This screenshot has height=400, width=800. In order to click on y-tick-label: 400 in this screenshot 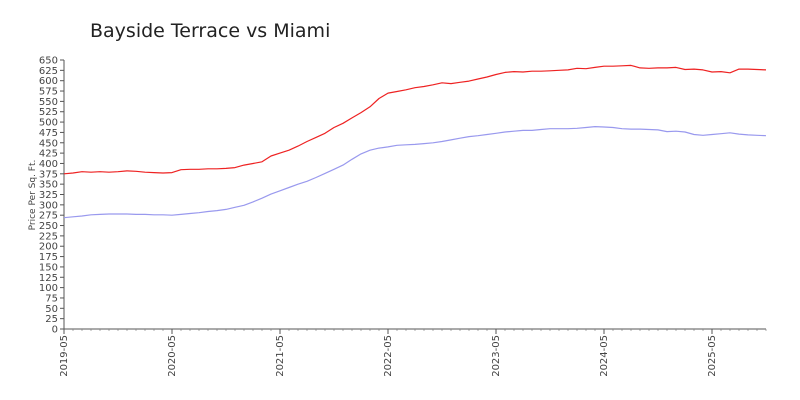, I will do `click(48, 164)`.